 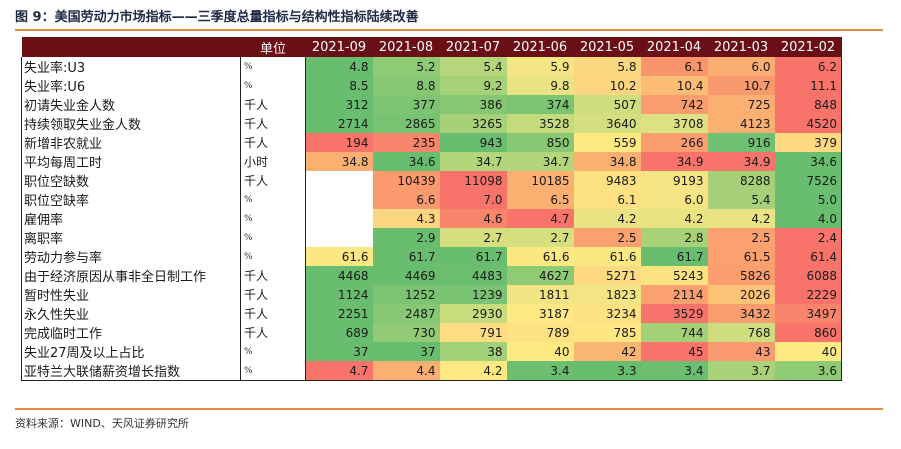 What do you see at coordinates (741, 313) in the screenshot?
I see `value-cell: 3432` at bounding box center [741, 313].